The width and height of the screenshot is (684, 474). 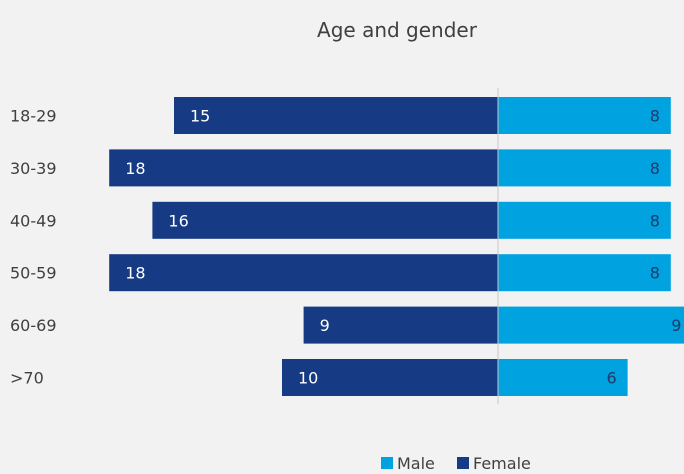 What do you see at coordinates (178, 220) in the screenshot?
I see `data-label-female: 16` at bounding box center [178, 220].